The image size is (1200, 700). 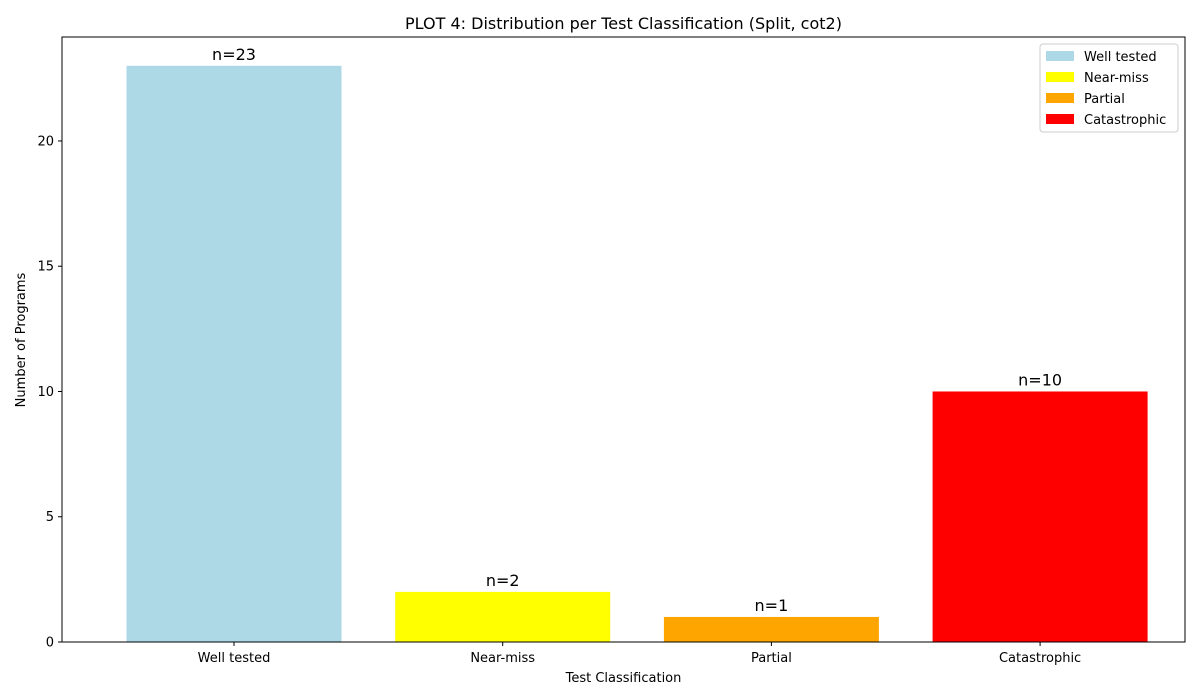 What do you see at coordinates (234, 354) in the screenshot?
I see `bar-well-tested` at bounding box center [234, 354].